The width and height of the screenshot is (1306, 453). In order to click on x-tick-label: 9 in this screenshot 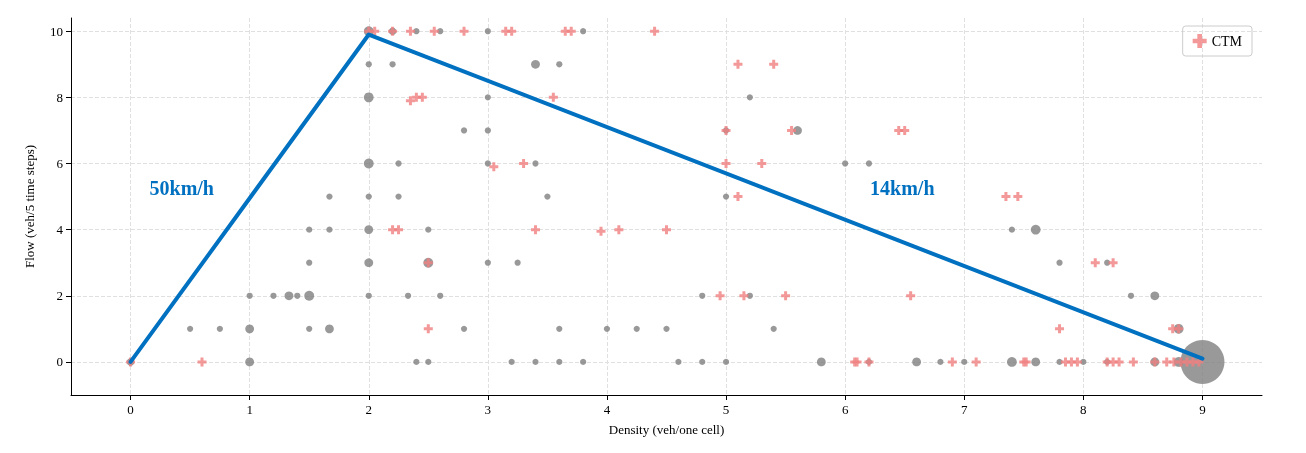, I will do `click(1202, 409)`.